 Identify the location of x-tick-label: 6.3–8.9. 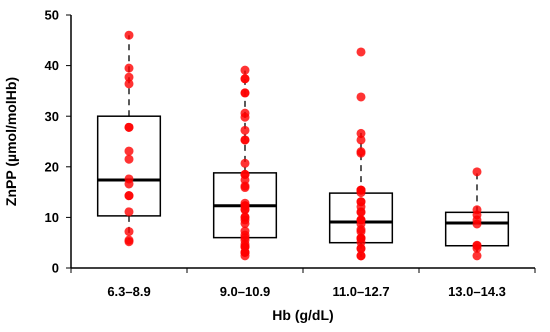
(129, 291).